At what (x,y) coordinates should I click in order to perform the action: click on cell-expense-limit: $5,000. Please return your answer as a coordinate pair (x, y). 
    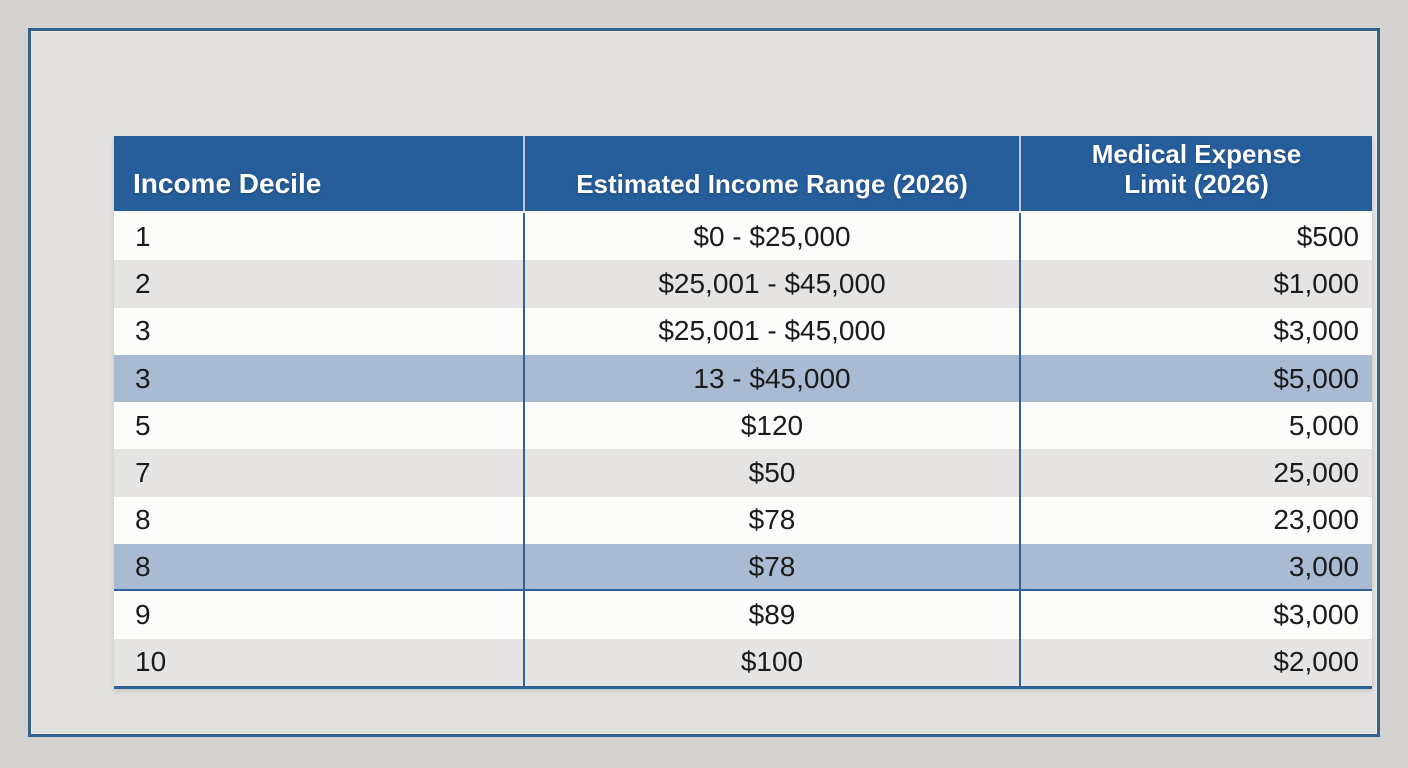
    Looking at the image, I should click on (1195, 378).